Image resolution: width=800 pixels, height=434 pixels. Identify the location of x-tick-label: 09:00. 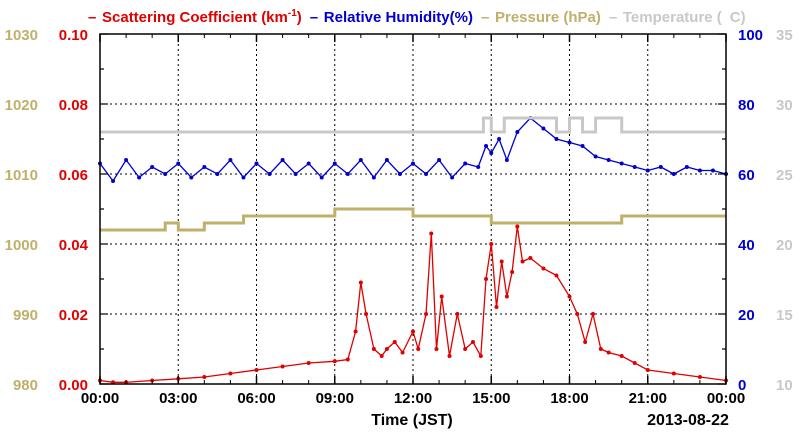
(335, 398).